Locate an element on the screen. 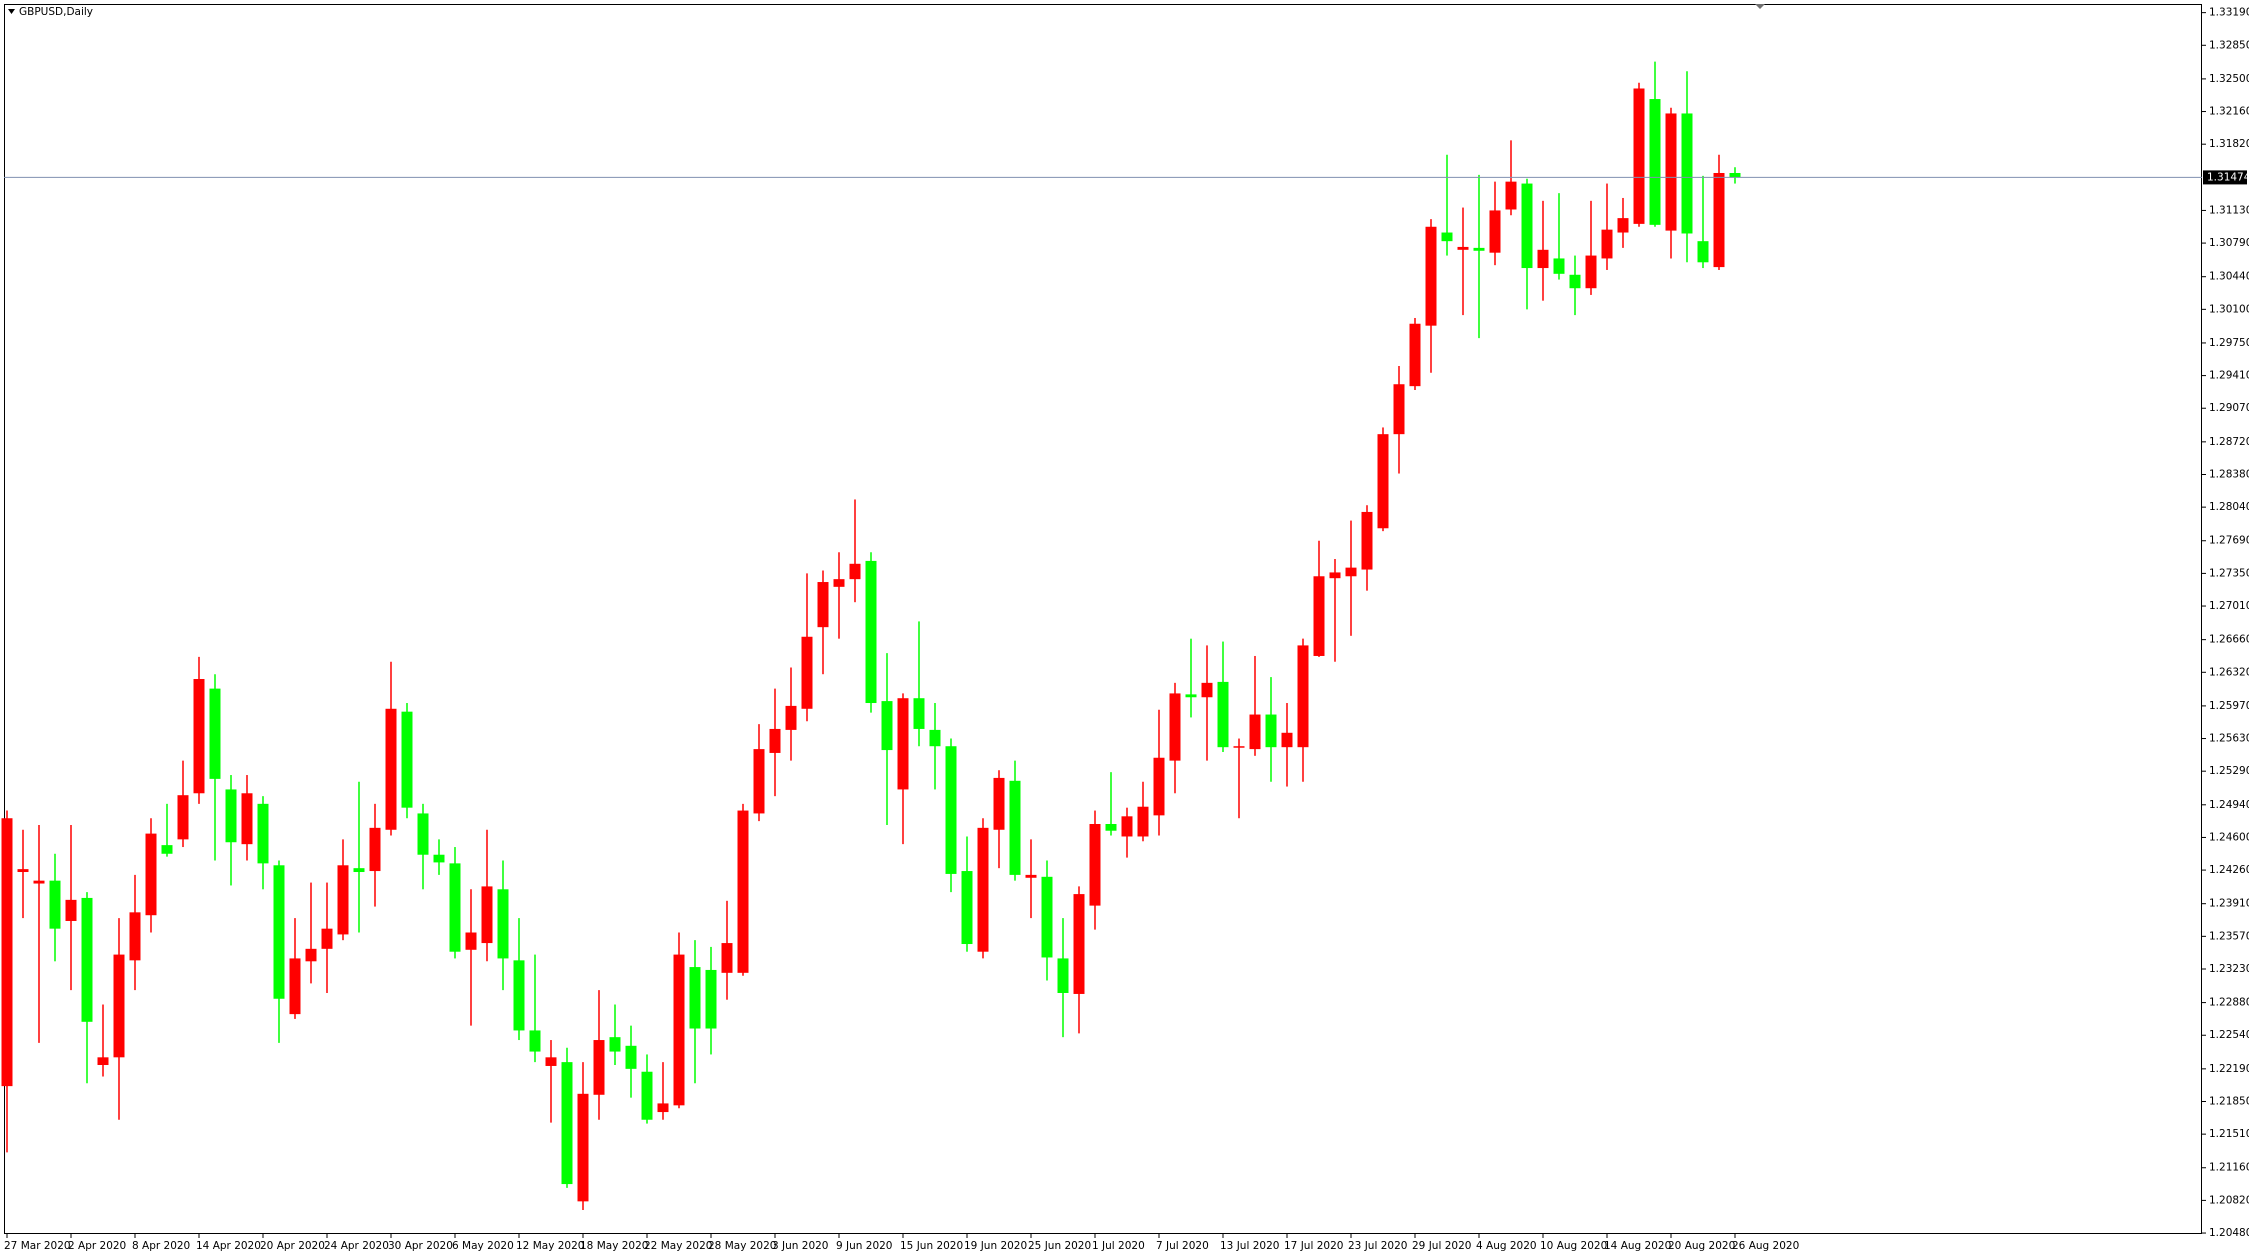 This screenshot has height=1260, width=2249. y-tick-label: 1.22540 is located at coordinates (2229, 1035).